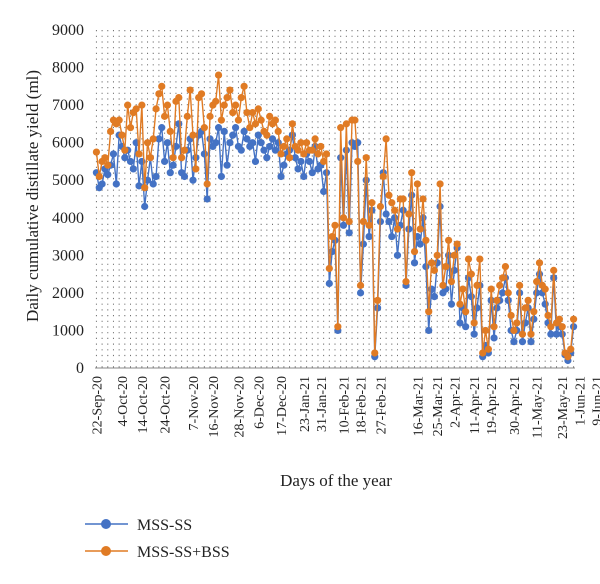 The height and width of the screenshot is (584, 600). Describe the element at coordinates (381, 405) in the screenshot. I see `x-tick-label: 27-Feb-21` at that location.